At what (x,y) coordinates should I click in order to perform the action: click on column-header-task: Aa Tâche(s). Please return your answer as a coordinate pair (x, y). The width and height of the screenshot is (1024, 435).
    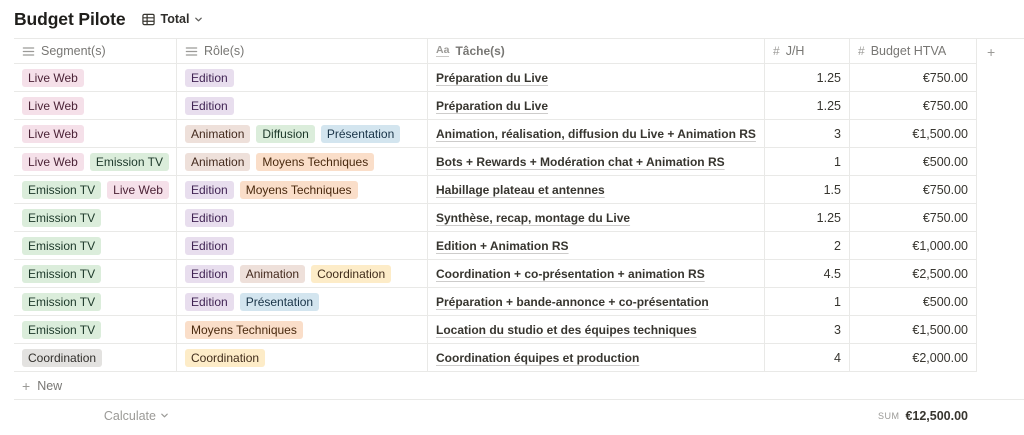
    Looking at the image, I should click on (596, 51).